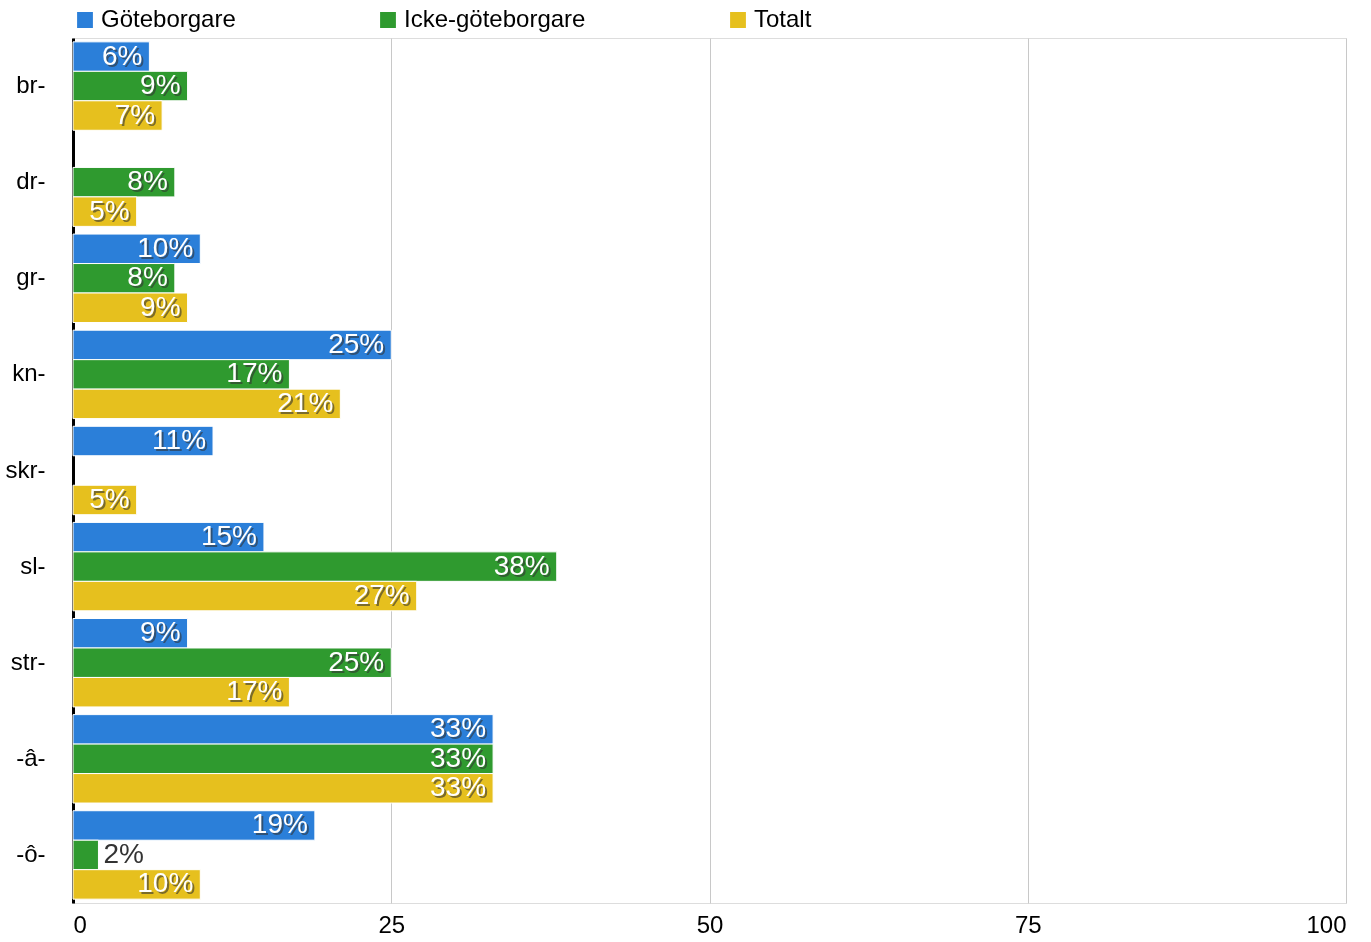  Describe the element at coordinates (523, 567) in the screenshot. I see `data-label: 38%` at that location.